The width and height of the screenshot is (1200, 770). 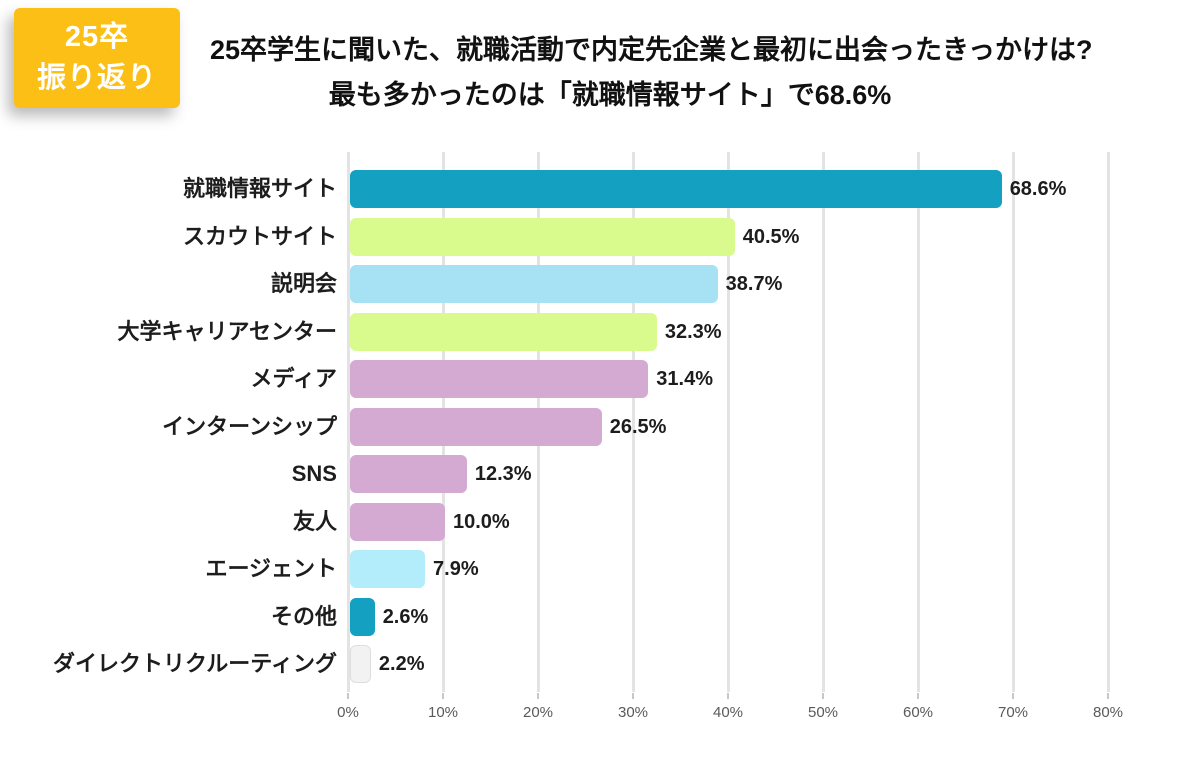 I want to click on category-label-大学キャリアセンター: 大学キャリアセンター, so click(x=227, y=331).